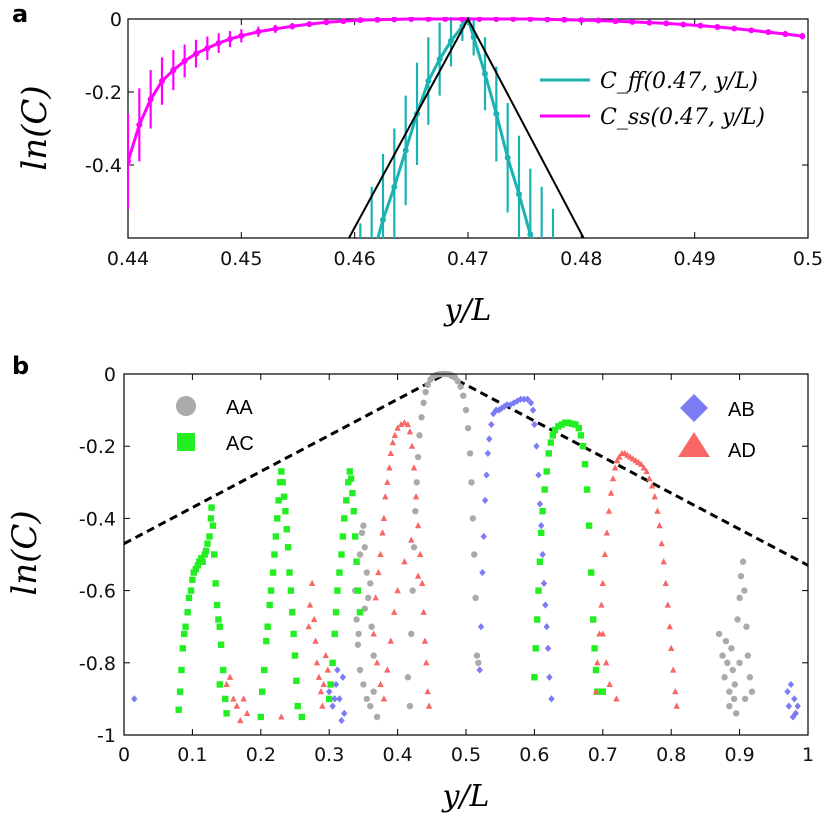 The image size is (829, 824). I want to click on legend-ad-marker, so click(694, 444).